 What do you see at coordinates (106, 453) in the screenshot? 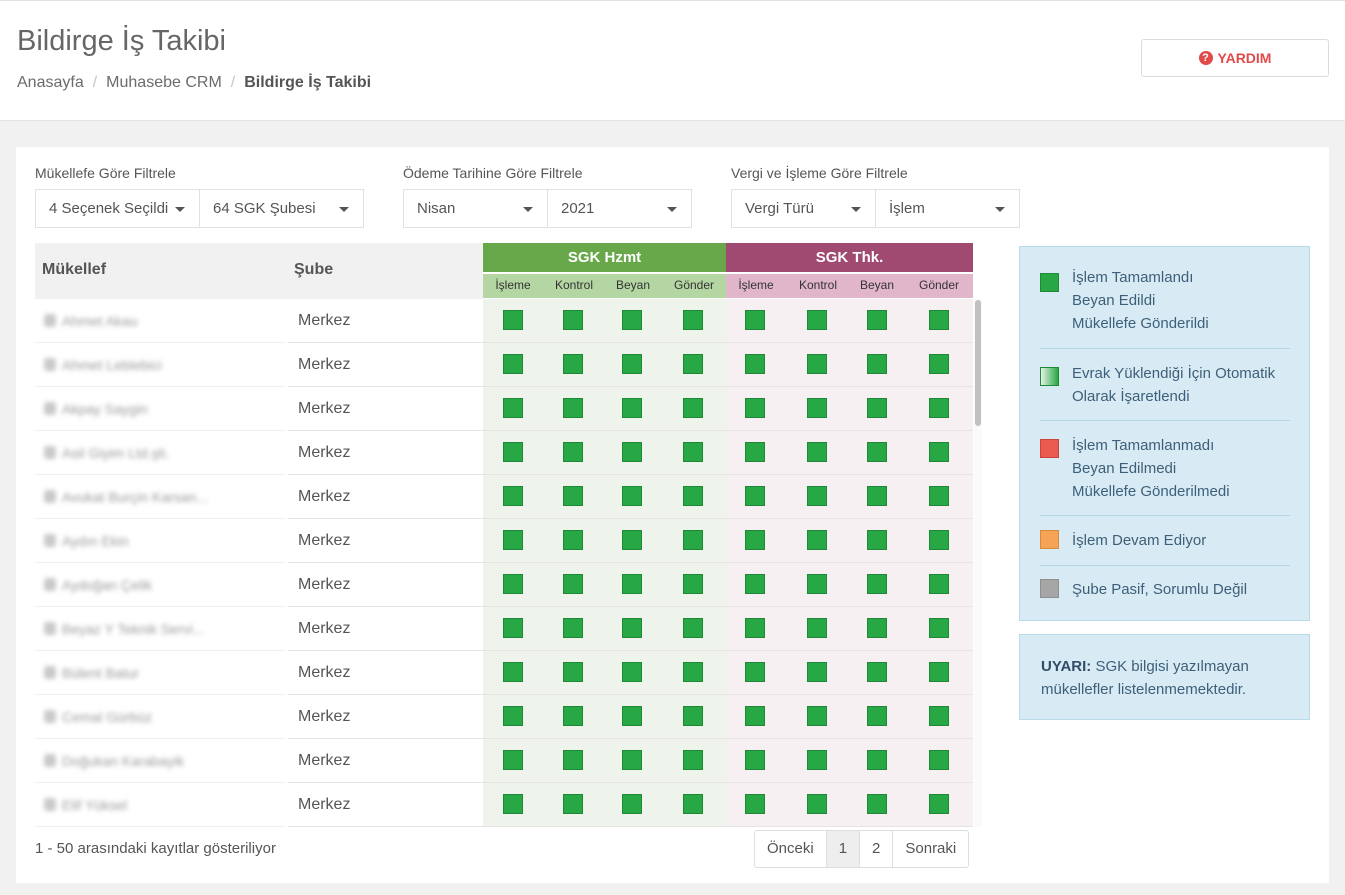
I see `mukellef-name: Asil Giyim Ltd.şti.` at bounding box center [106, 453].